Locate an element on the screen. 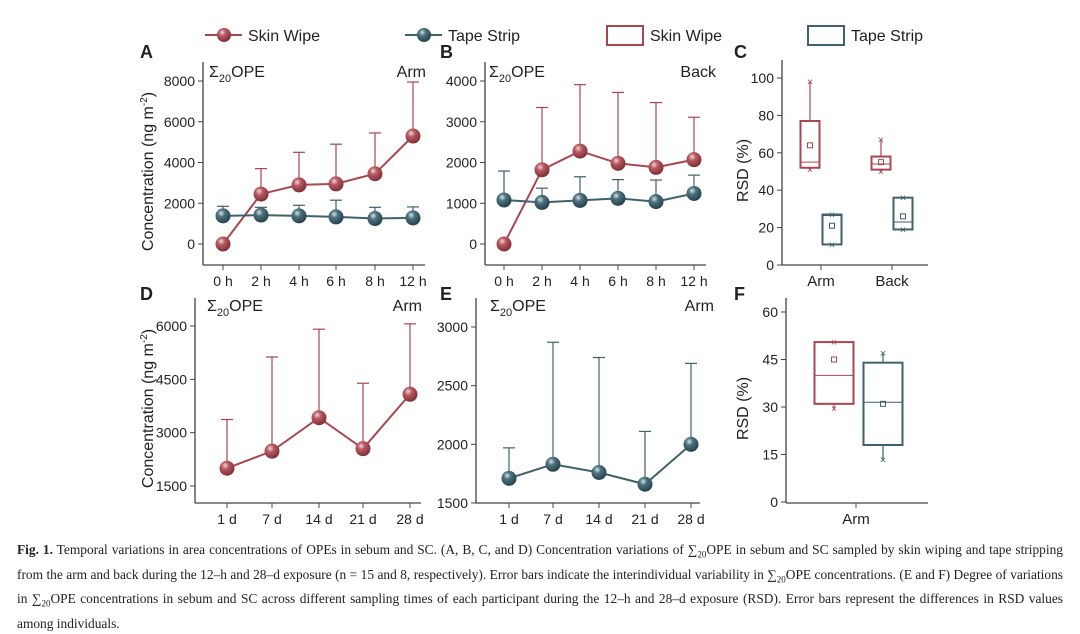 This screenshot has height=634, width=1080. y-tick-label: 100 is located at coordinates (763, 78).